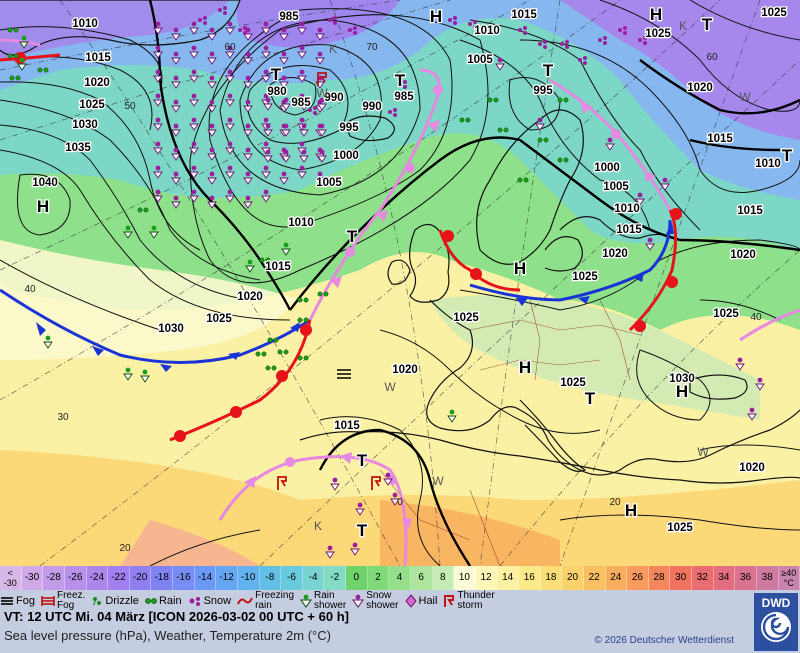  What do you see at coordinates (291, 577) in the screenshot?
I see `scale-cell-label: -6` at bounding box center [291, 577].